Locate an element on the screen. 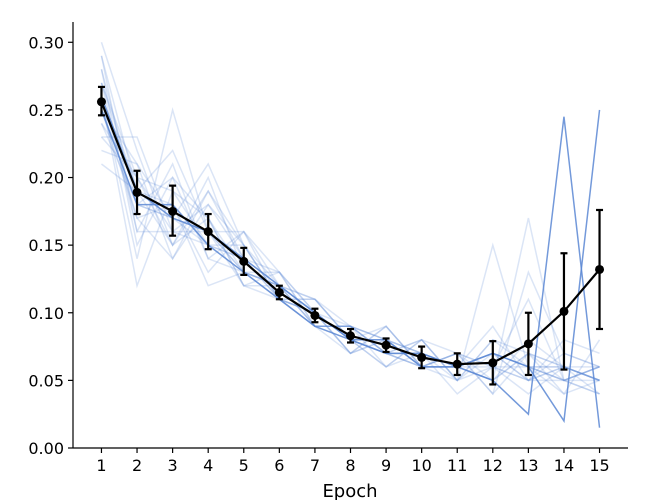 The image size is (650, 500). x-tick-label: 7 is located at coordinates (315, 465).